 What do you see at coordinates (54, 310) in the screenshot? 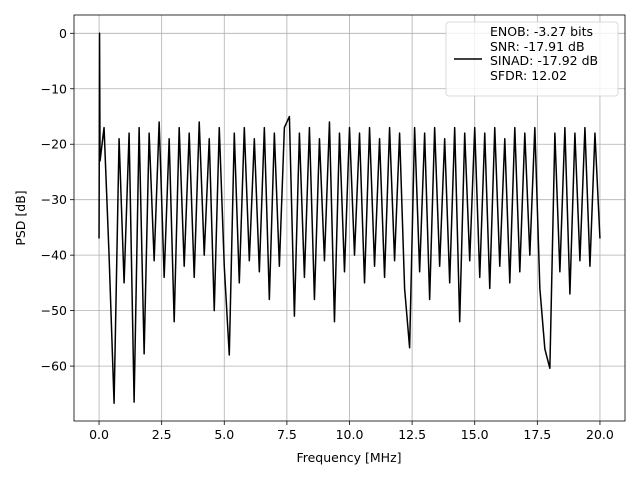
I see `y-tick-label: −50` at bounding box center [54, 310].